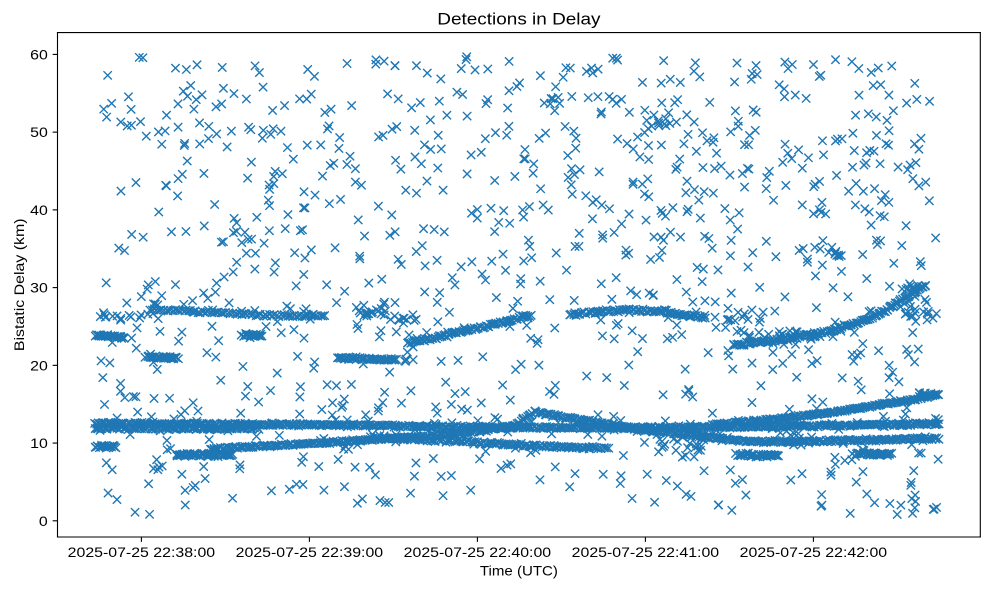 The image size is (989, 590). What do you see at coordinates (39, 288) in the screenshot?
I see `svg-text: 30` at bounding box center [39, 288].